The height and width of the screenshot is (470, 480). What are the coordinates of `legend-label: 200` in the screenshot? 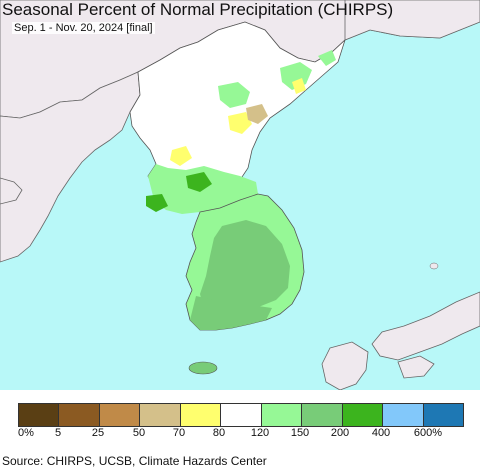 It's located at (340, 433).